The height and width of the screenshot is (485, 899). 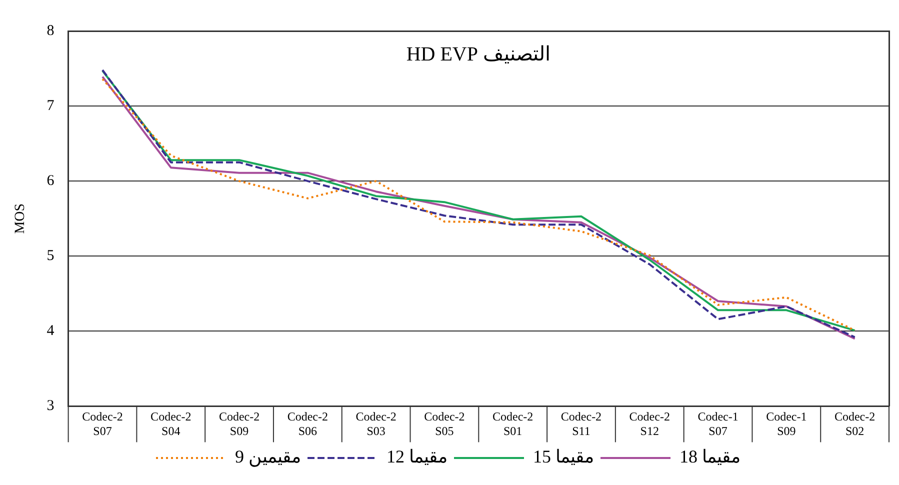 I want to click on x-tick-label: Codec-2 S06, so click(x=307, y=424).